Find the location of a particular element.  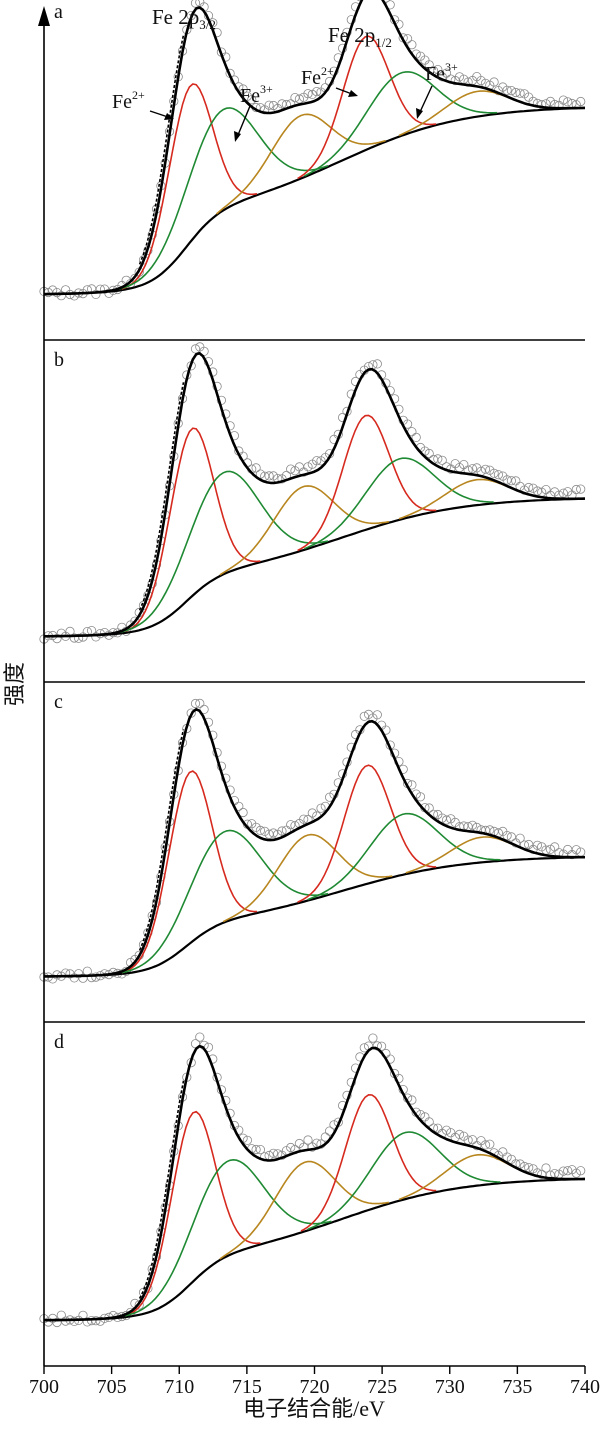

x-tick-label: 725 is located at coordinates (382, 1387).